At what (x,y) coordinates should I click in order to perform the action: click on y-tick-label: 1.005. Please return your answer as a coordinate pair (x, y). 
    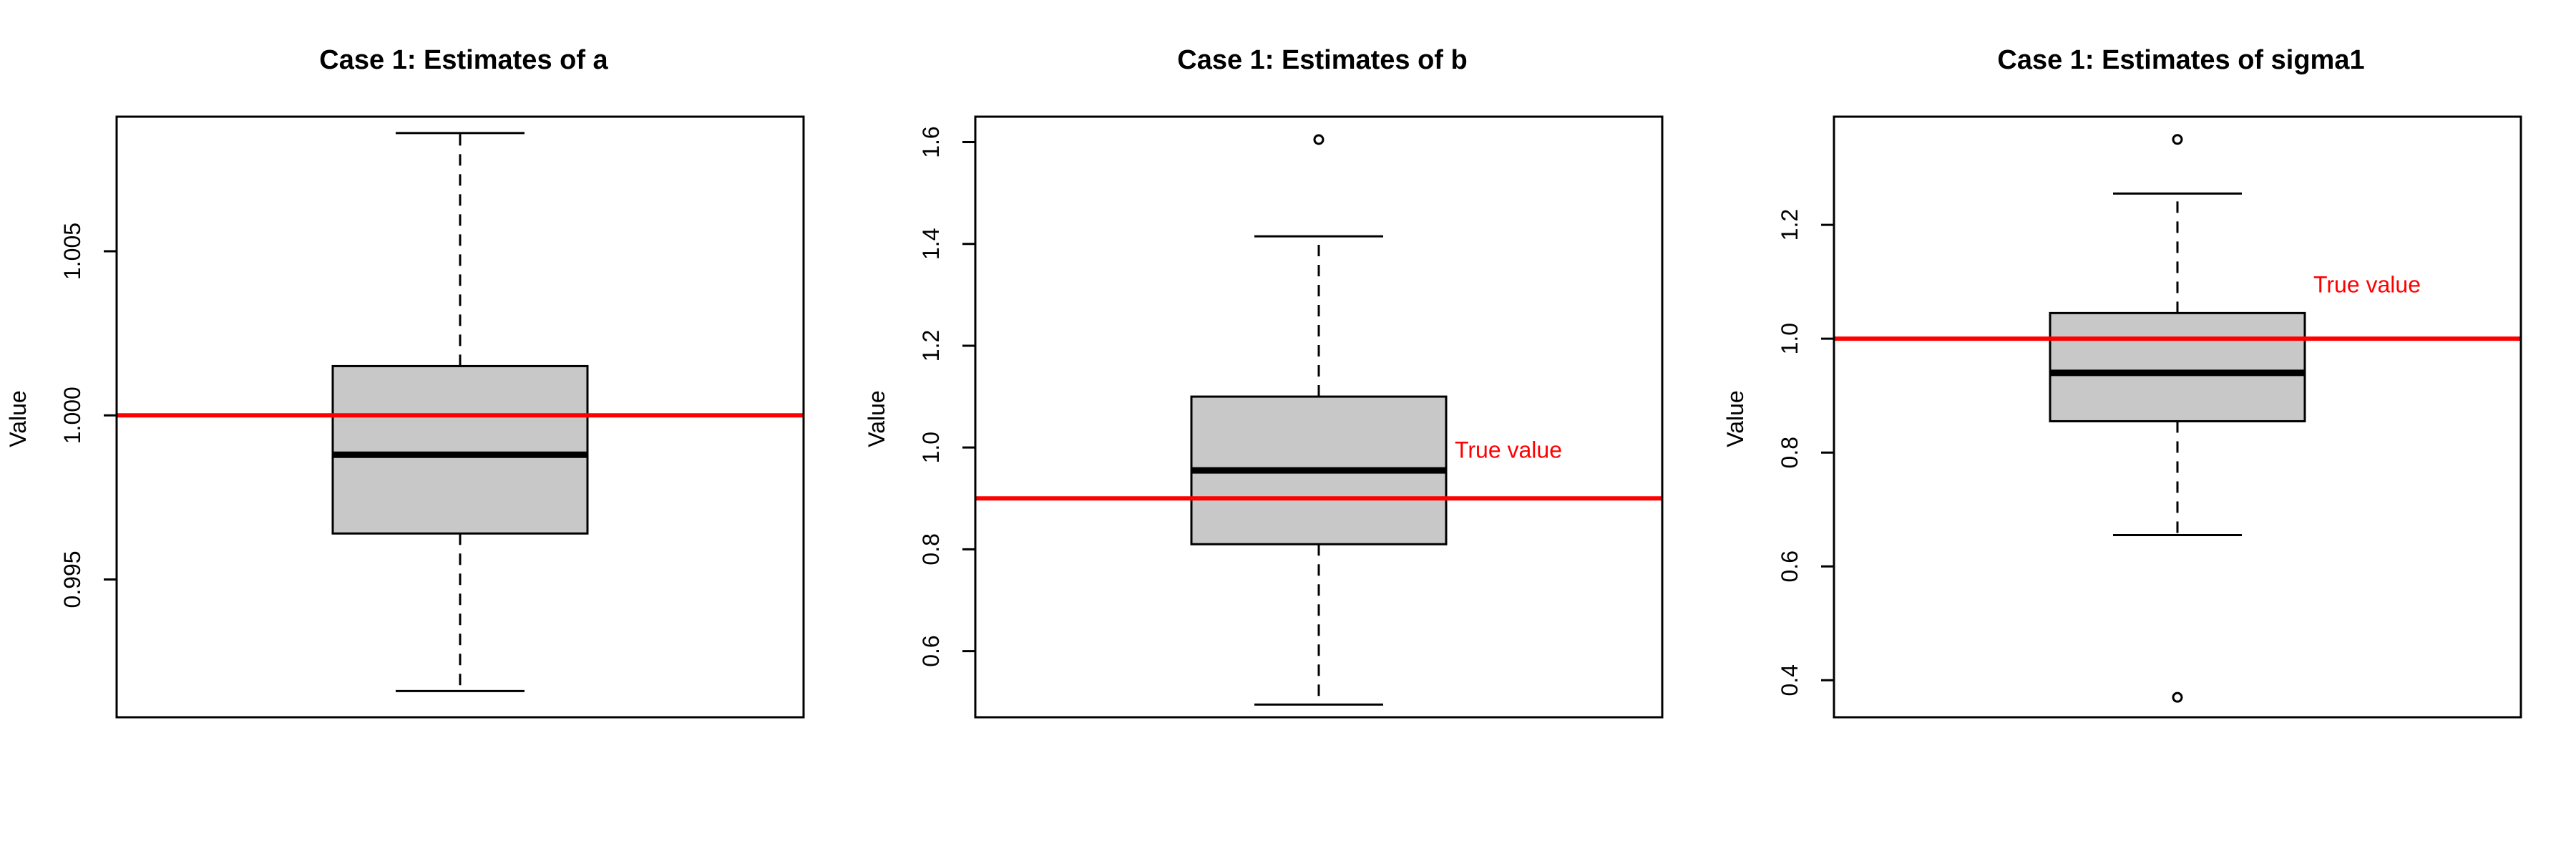
    Looking at the image, I should click on (72, 251).